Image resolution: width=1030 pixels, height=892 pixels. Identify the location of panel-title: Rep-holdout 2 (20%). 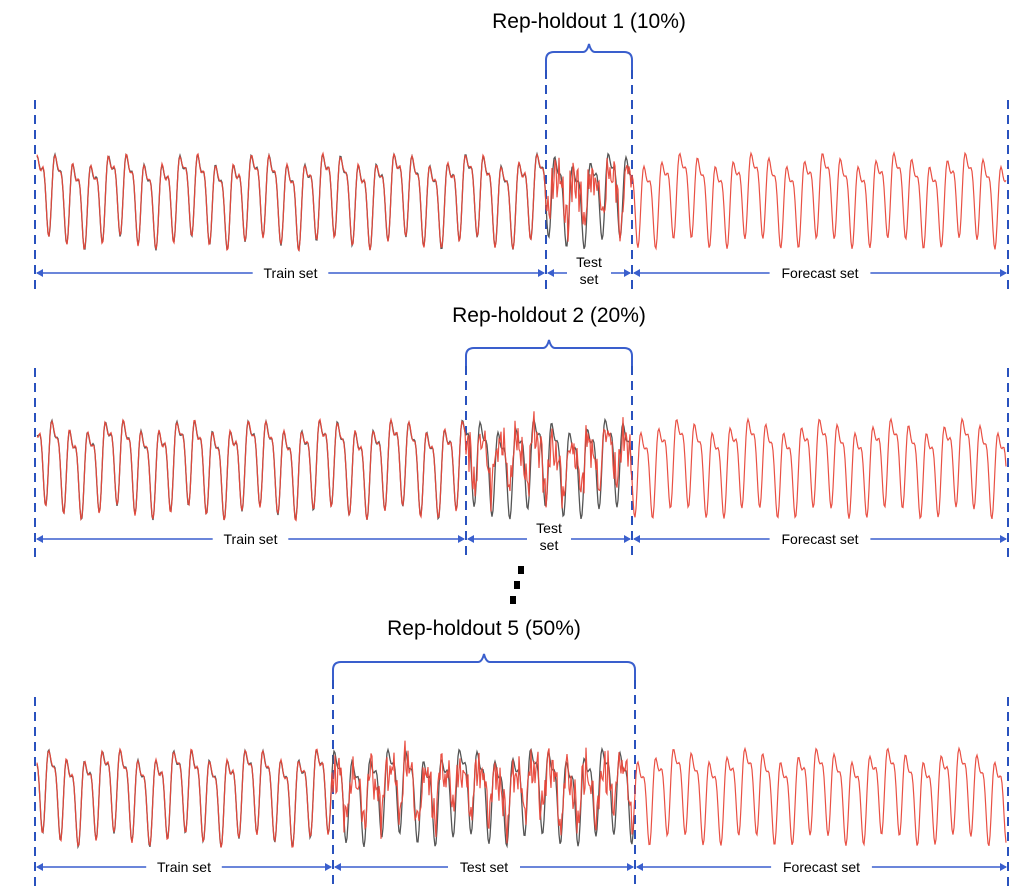
(549, 315).